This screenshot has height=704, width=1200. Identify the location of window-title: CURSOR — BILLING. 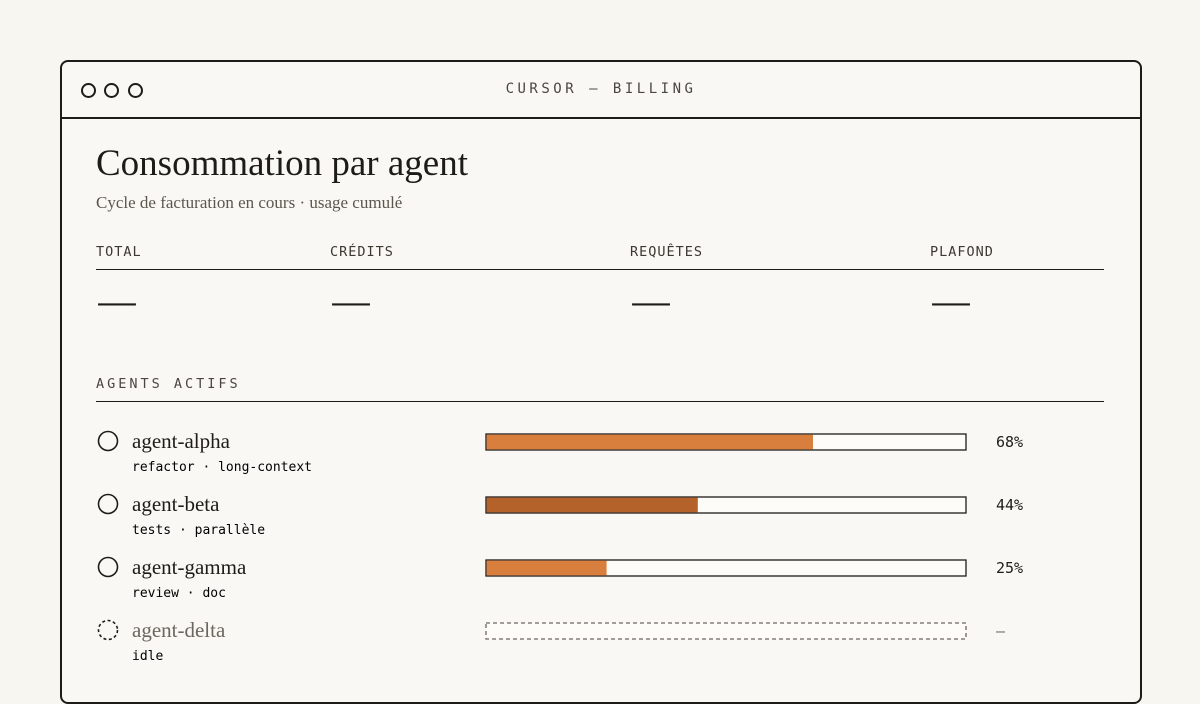
(601, 89).